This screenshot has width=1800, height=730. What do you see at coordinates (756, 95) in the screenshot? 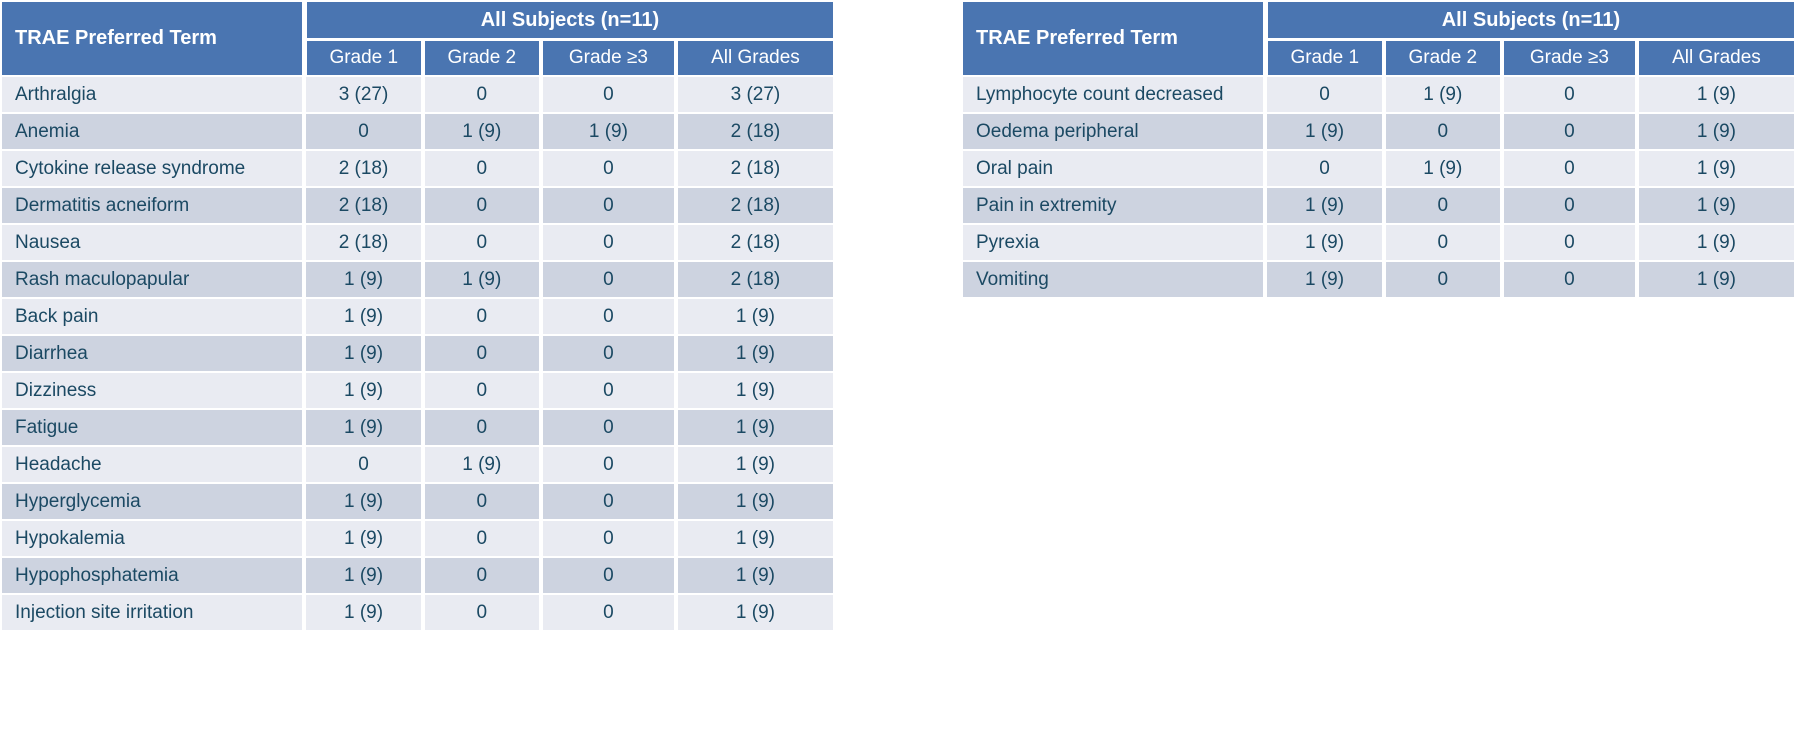
I see `count-cell: 3 (27)` at bounding box center [756, 95].